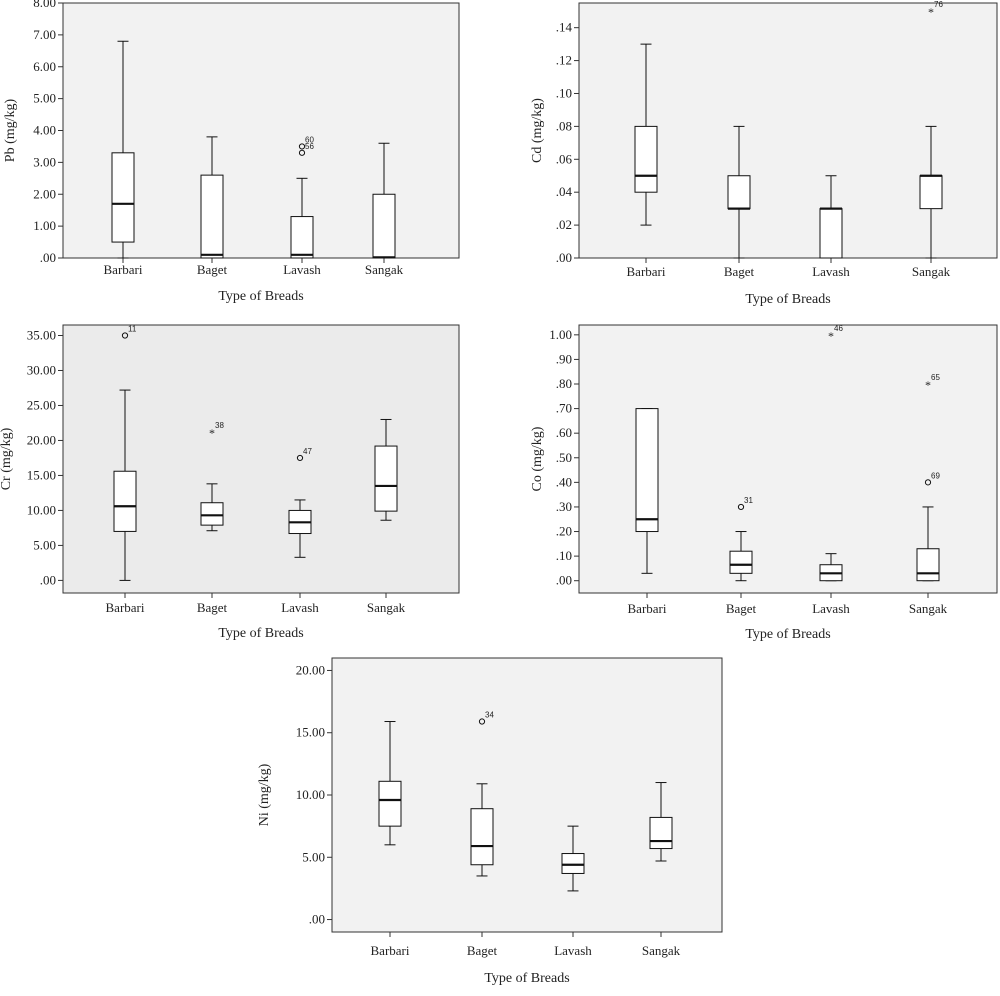 This screenshot has height=996, width=1000. Describe the element at coordinates (537, 458) in the screenshot. I see `y-axis-title: Co (mg/kg)` at that location.